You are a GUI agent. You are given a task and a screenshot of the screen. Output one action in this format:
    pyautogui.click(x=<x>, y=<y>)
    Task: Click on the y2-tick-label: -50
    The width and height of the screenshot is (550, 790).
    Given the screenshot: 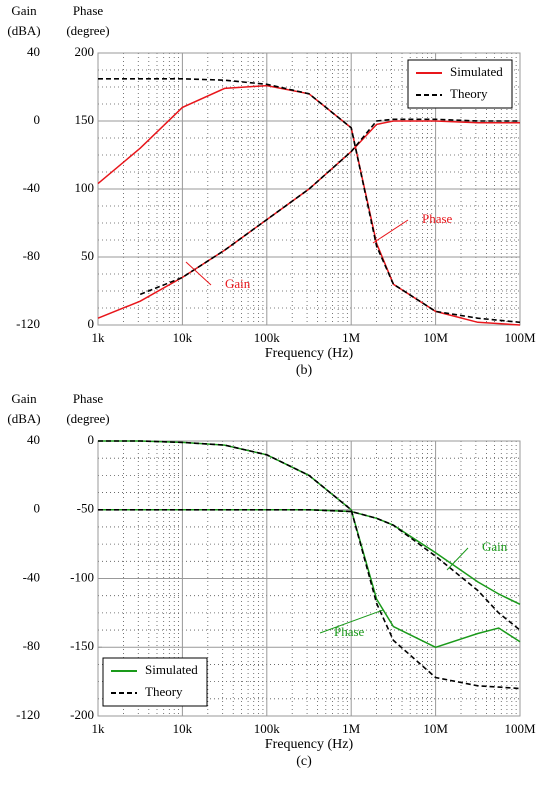 What is the action you would take?
    pyautogui.click(x=85, y=508)
    